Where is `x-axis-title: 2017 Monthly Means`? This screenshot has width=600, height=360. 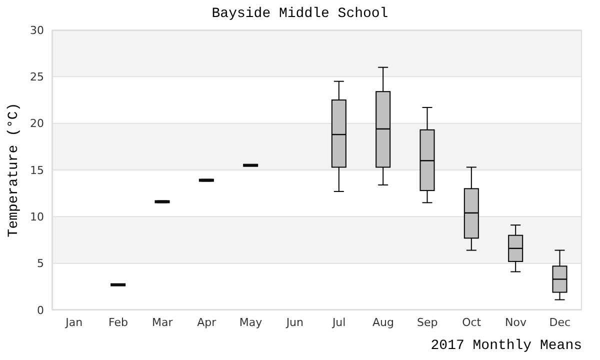
x-axis-title: 2017 Monthly Means is located at coordinates (506, 346).